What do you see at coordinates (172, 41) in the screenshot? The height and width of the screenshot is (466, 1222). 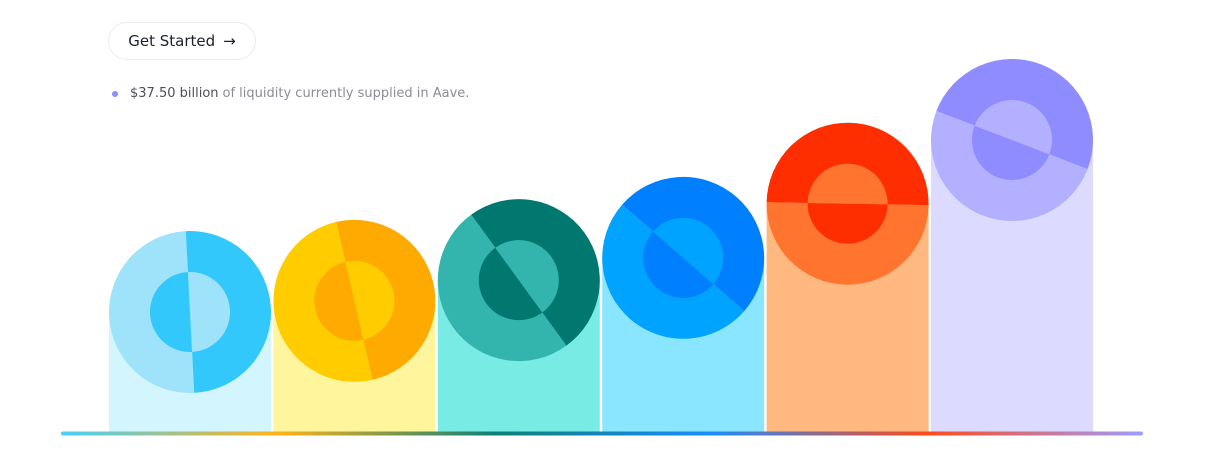 I see `get-started-label: Get Started` at bounding box center [172, 41].